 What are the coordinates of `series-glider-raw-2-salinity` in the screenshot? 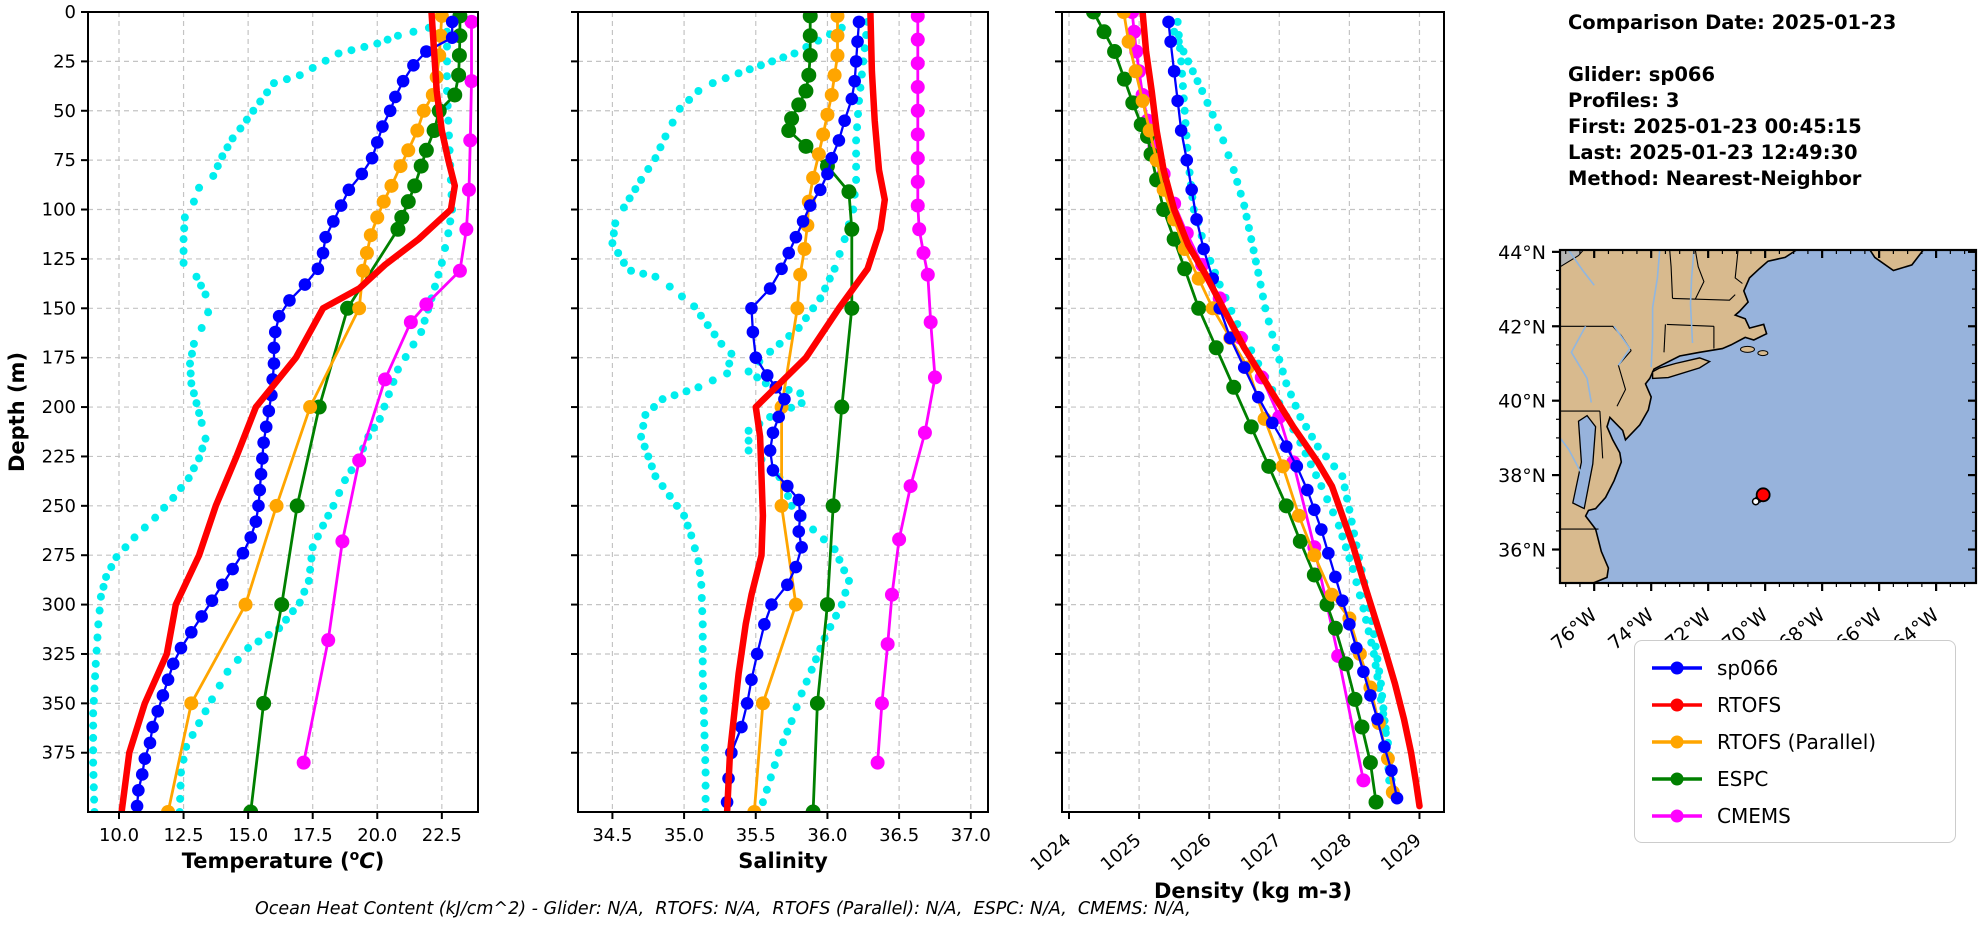 It's located at (808, 412).